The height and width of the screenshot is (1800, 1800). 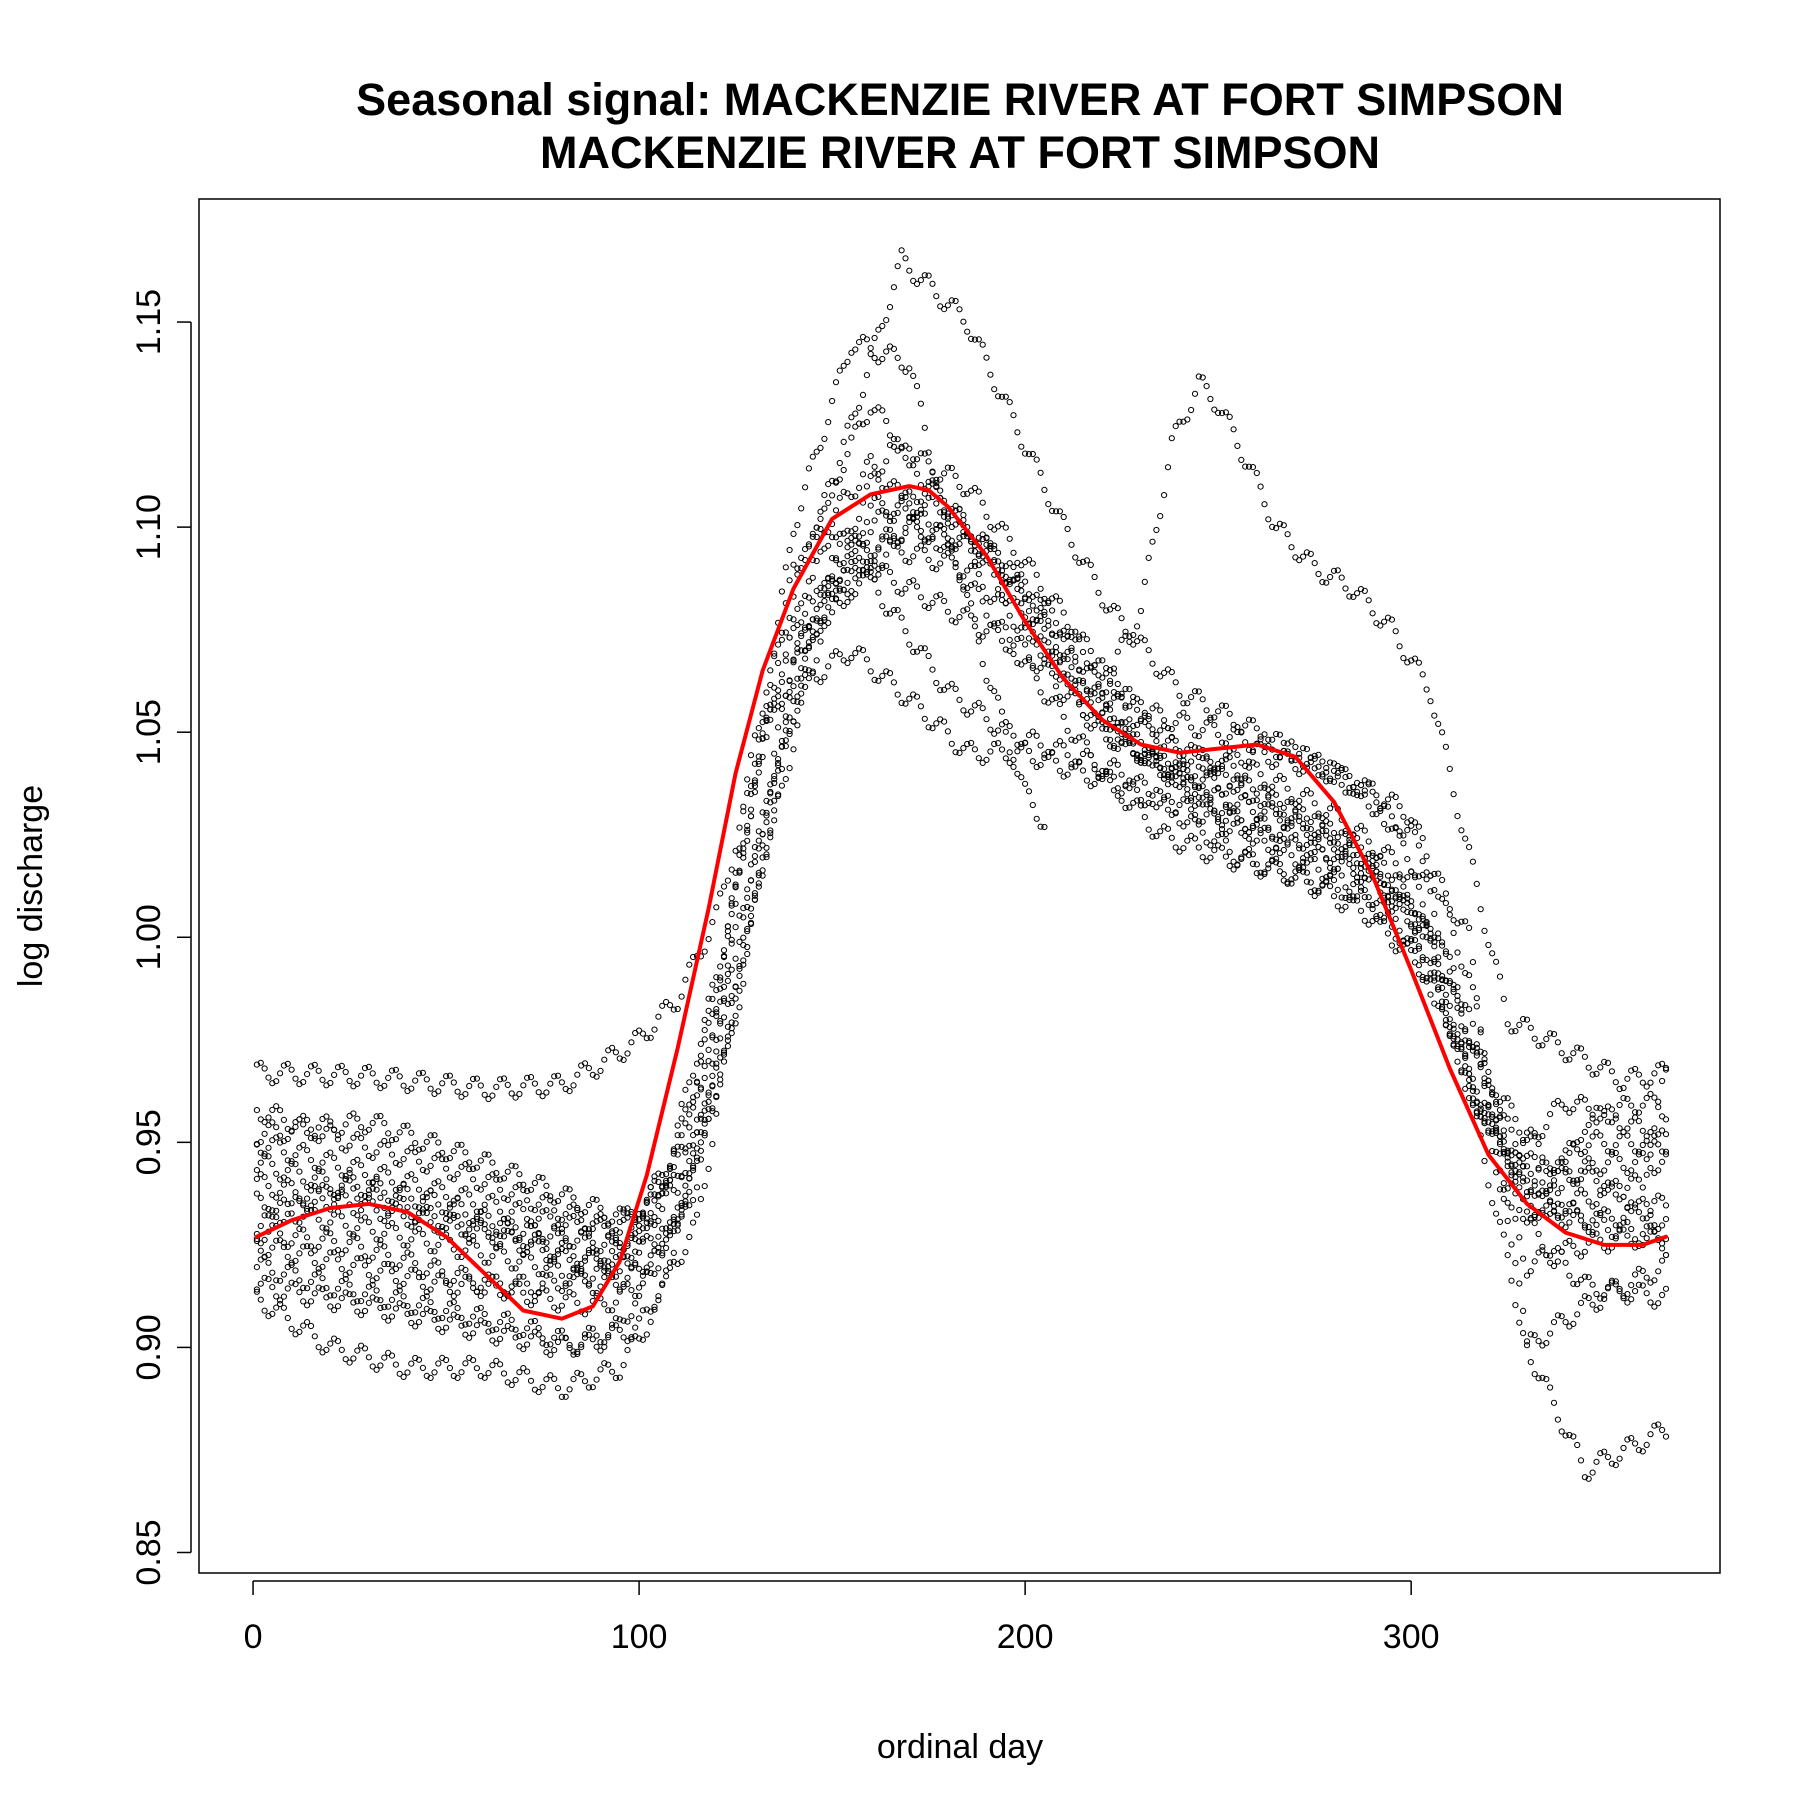 I want to click on chart-title-line-2: MACKENZIE RIVER AT FORT SIMPSON, so click(x=960, y=152).